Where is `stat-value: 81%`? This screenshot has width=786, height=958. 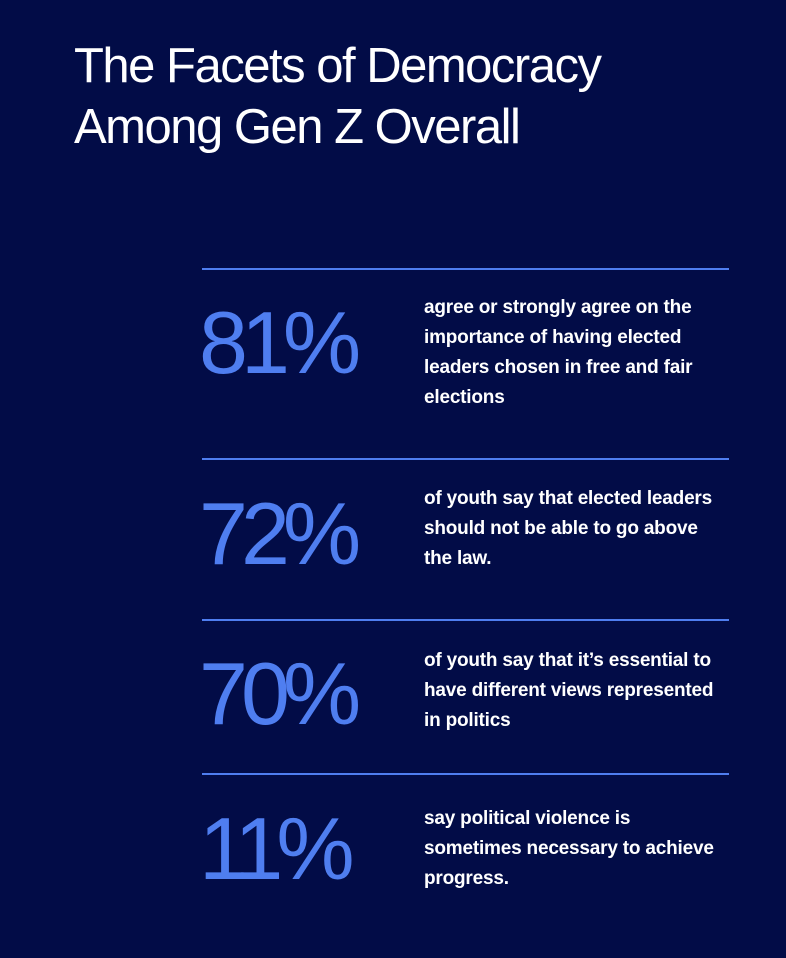 stat-value: 81% is located at coordinates (280, 342).